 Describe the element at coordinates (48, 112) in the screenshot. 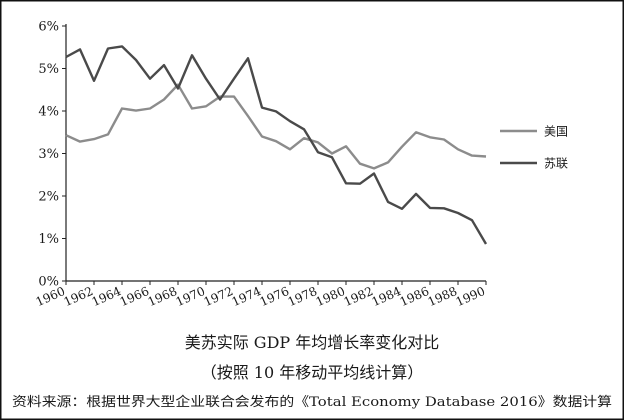

I see `y-tick-label: 4%` at that location.